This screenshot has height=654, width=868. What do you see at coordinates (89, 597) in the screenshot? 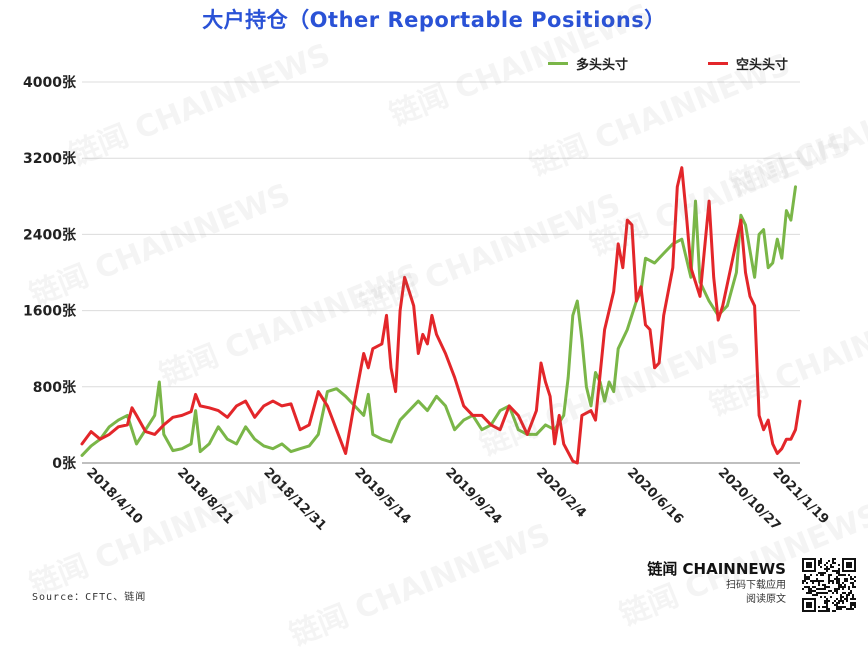
I see `source-note: Source：CFTC、链闻` at bounding box center [89, 597].